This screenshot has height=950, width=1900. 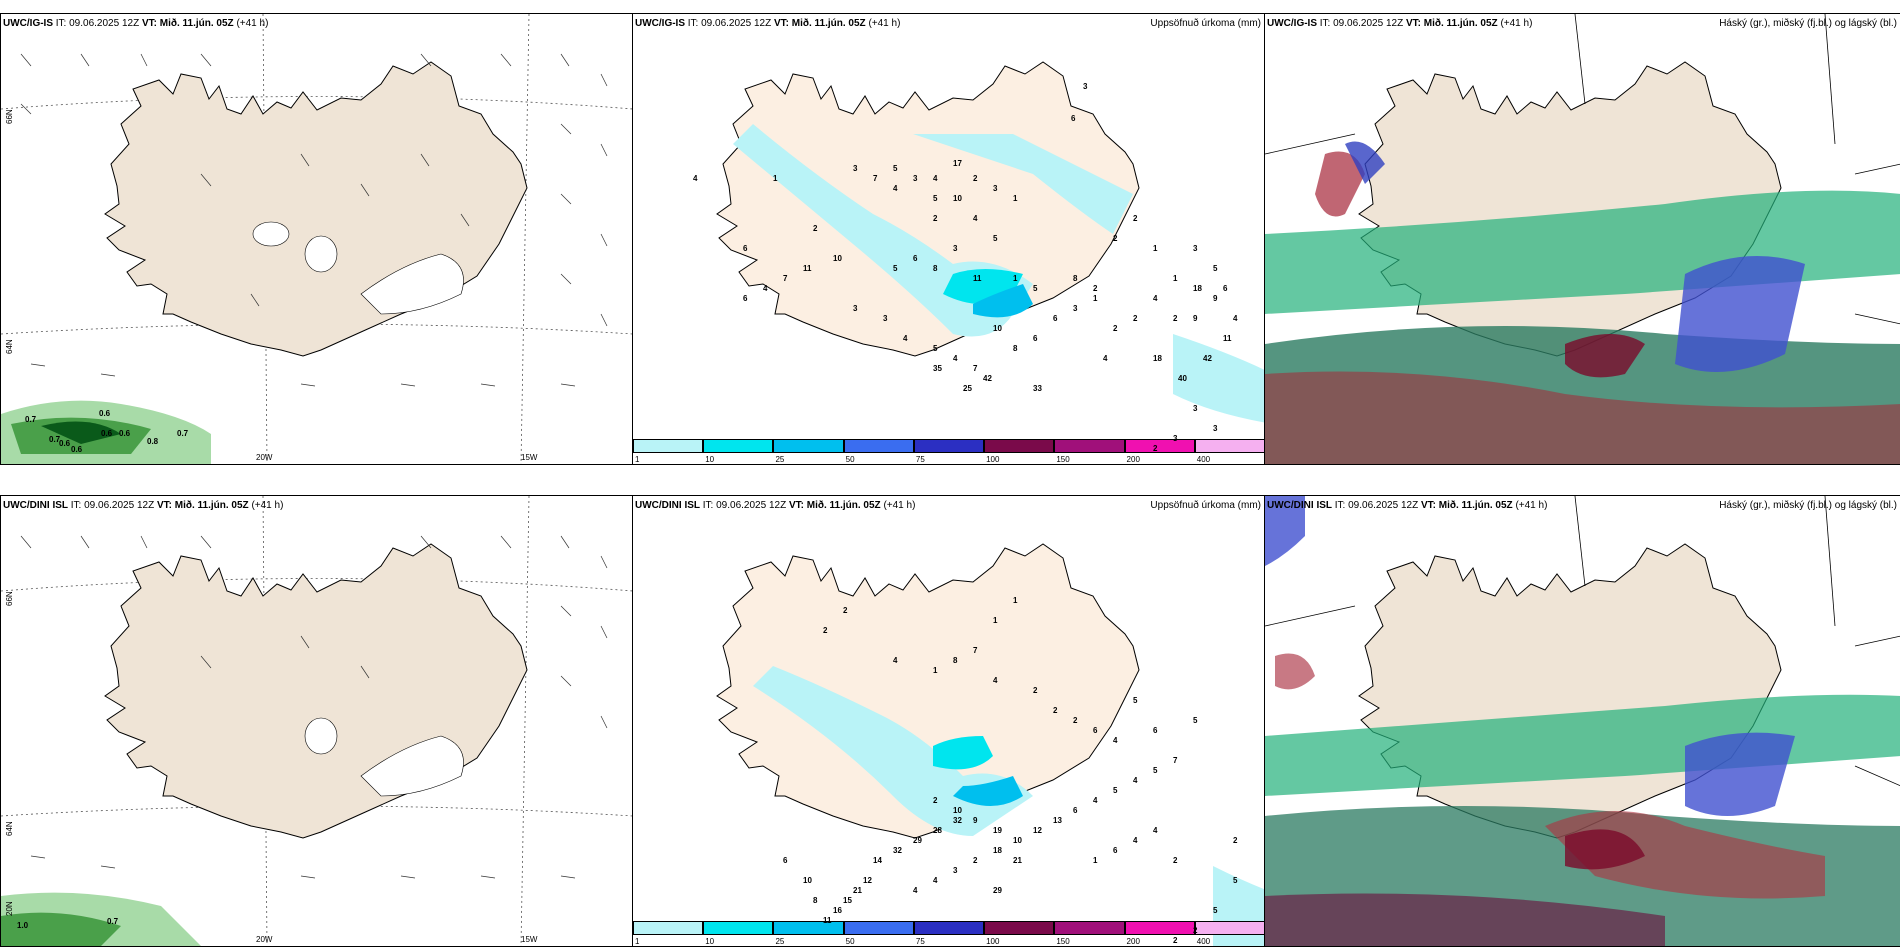 What do you see at coordinates (837, 910) in the screenshot?
I see `precip-value: 16` at bounding box center [837, 910].